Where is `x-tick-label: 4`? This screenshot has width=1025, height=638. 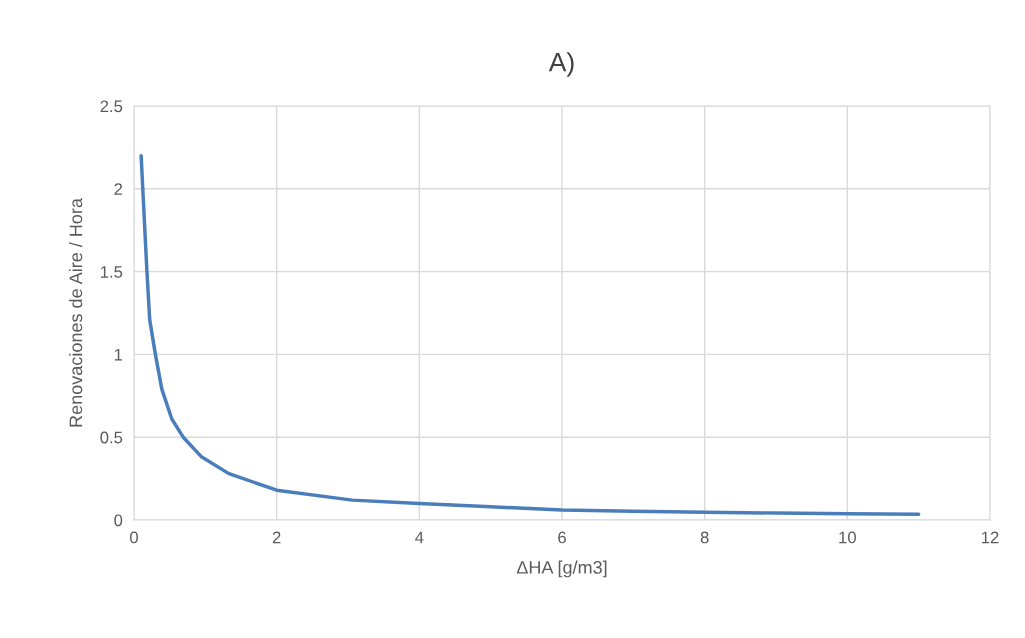
x-tick-label: 4 is located at coordinates (419, 537).